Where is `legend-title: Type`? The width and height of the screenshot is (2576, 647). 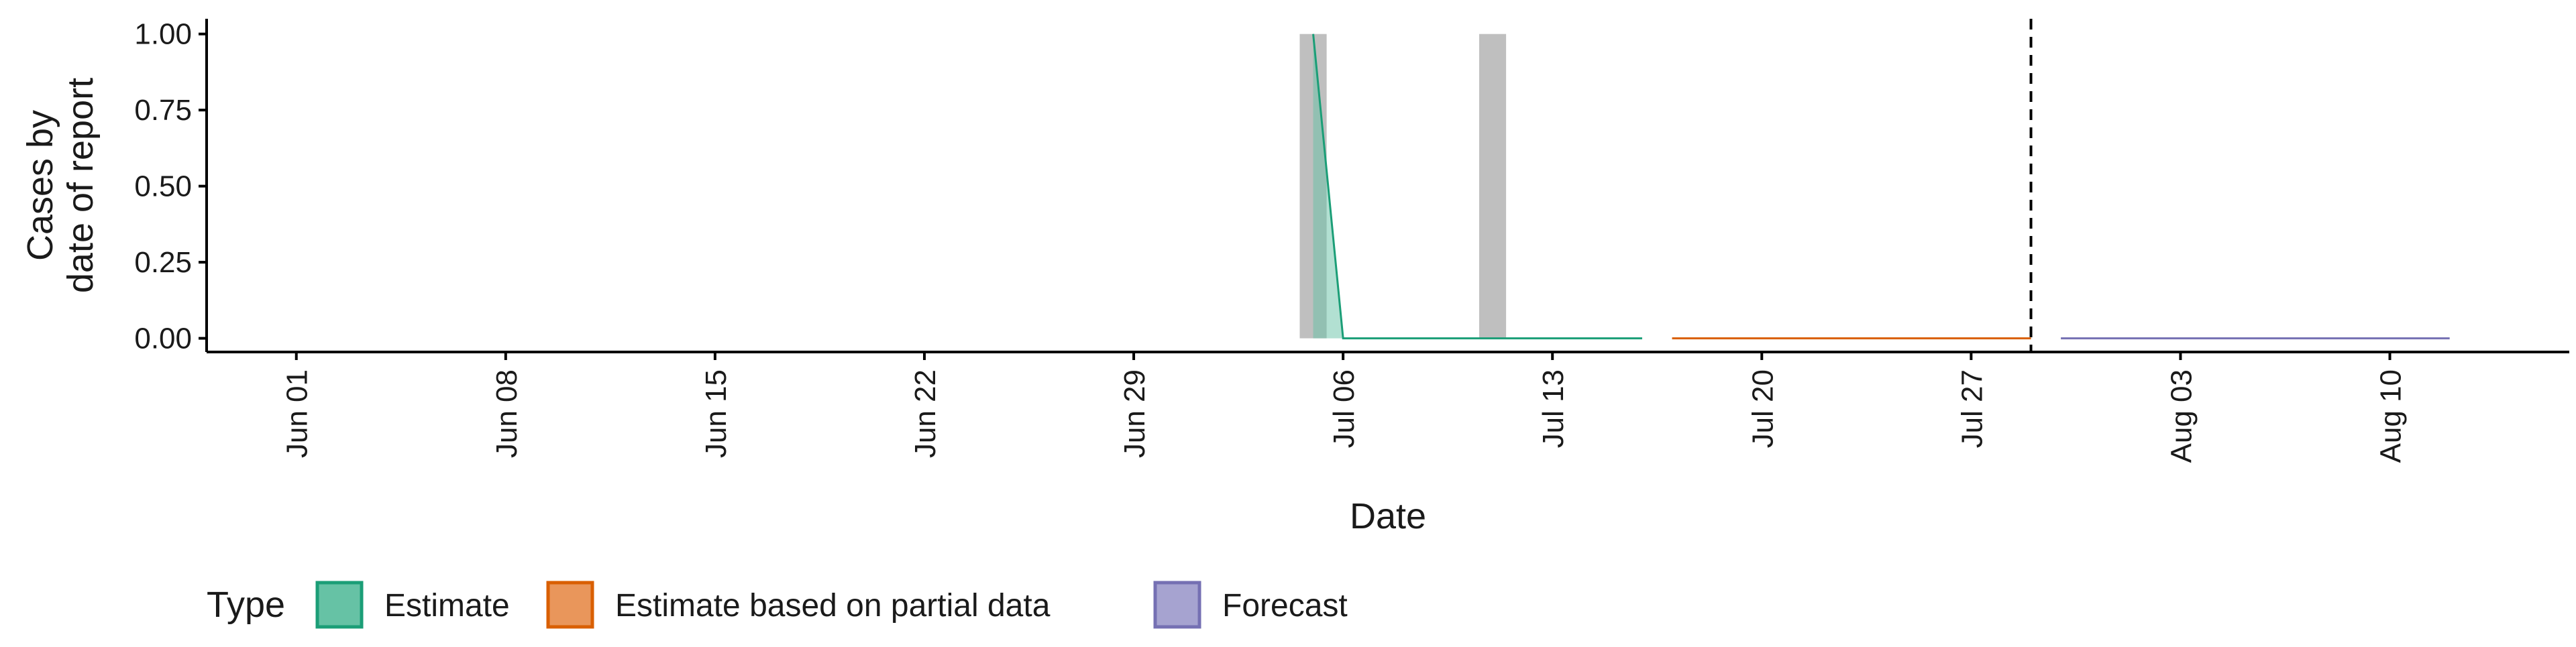
legend-title: Type is located at coordinates (246, 605).